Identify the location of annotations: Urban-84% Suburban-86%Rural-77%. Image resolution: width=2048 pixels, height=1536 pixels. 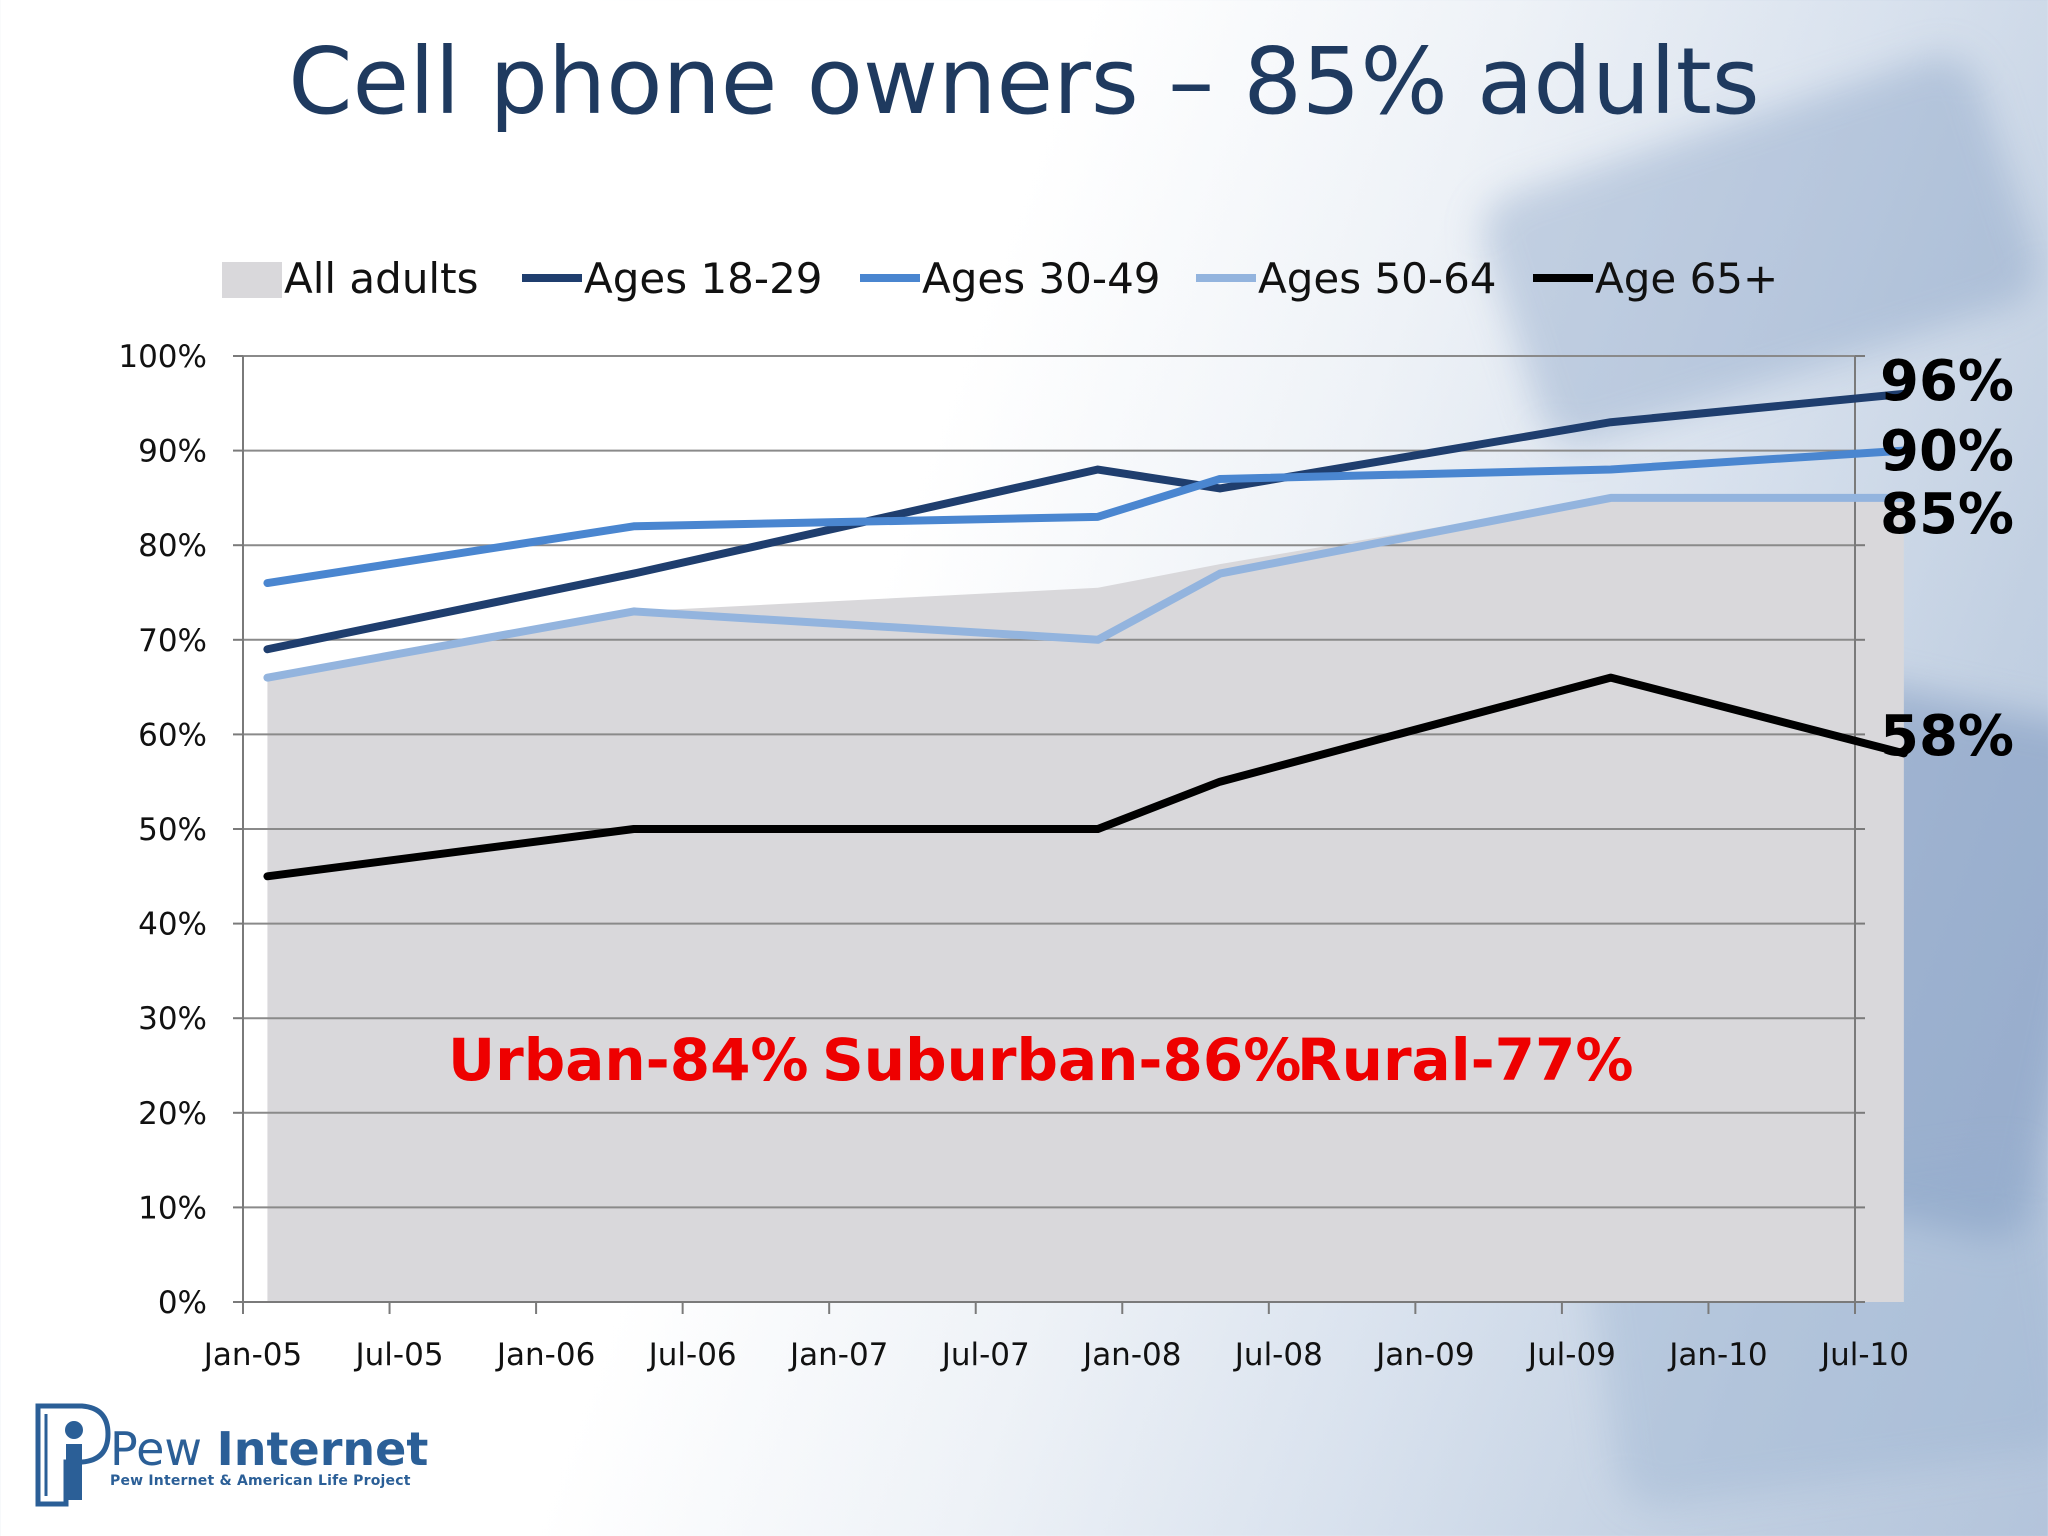
(1040, 1060).